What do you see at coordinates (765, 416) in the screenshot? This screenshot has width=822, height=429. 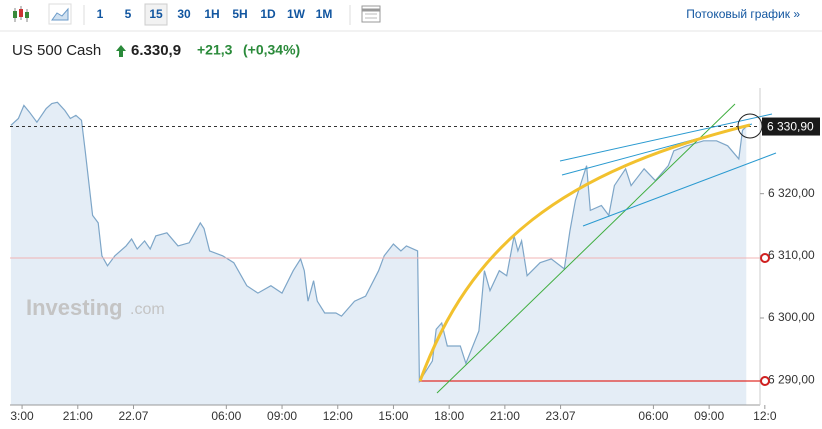 I see `x-tick-label: 12:0` at bounding box center [765, 416].